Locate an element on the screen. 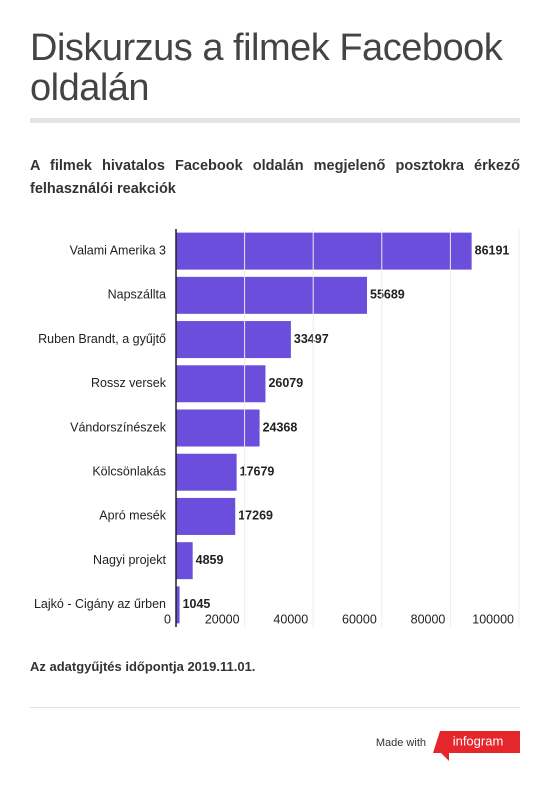 Image resolution: width=550 pixels, height=785 pixels. y-tick-label: Apró mesék is located at coordinates (132, 516).